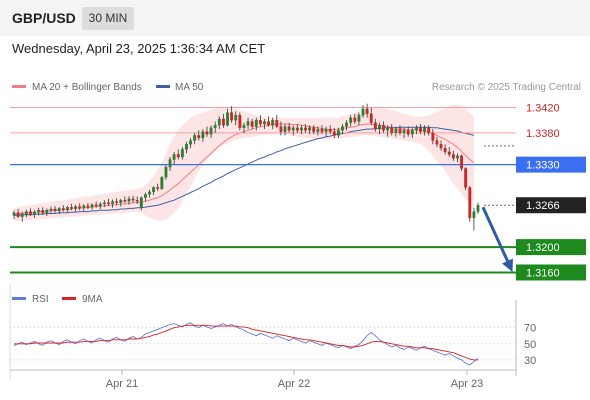 Image resolution: width=590 pixels, height=400 pixels. I want to click on support-tag, so click(551, 272).